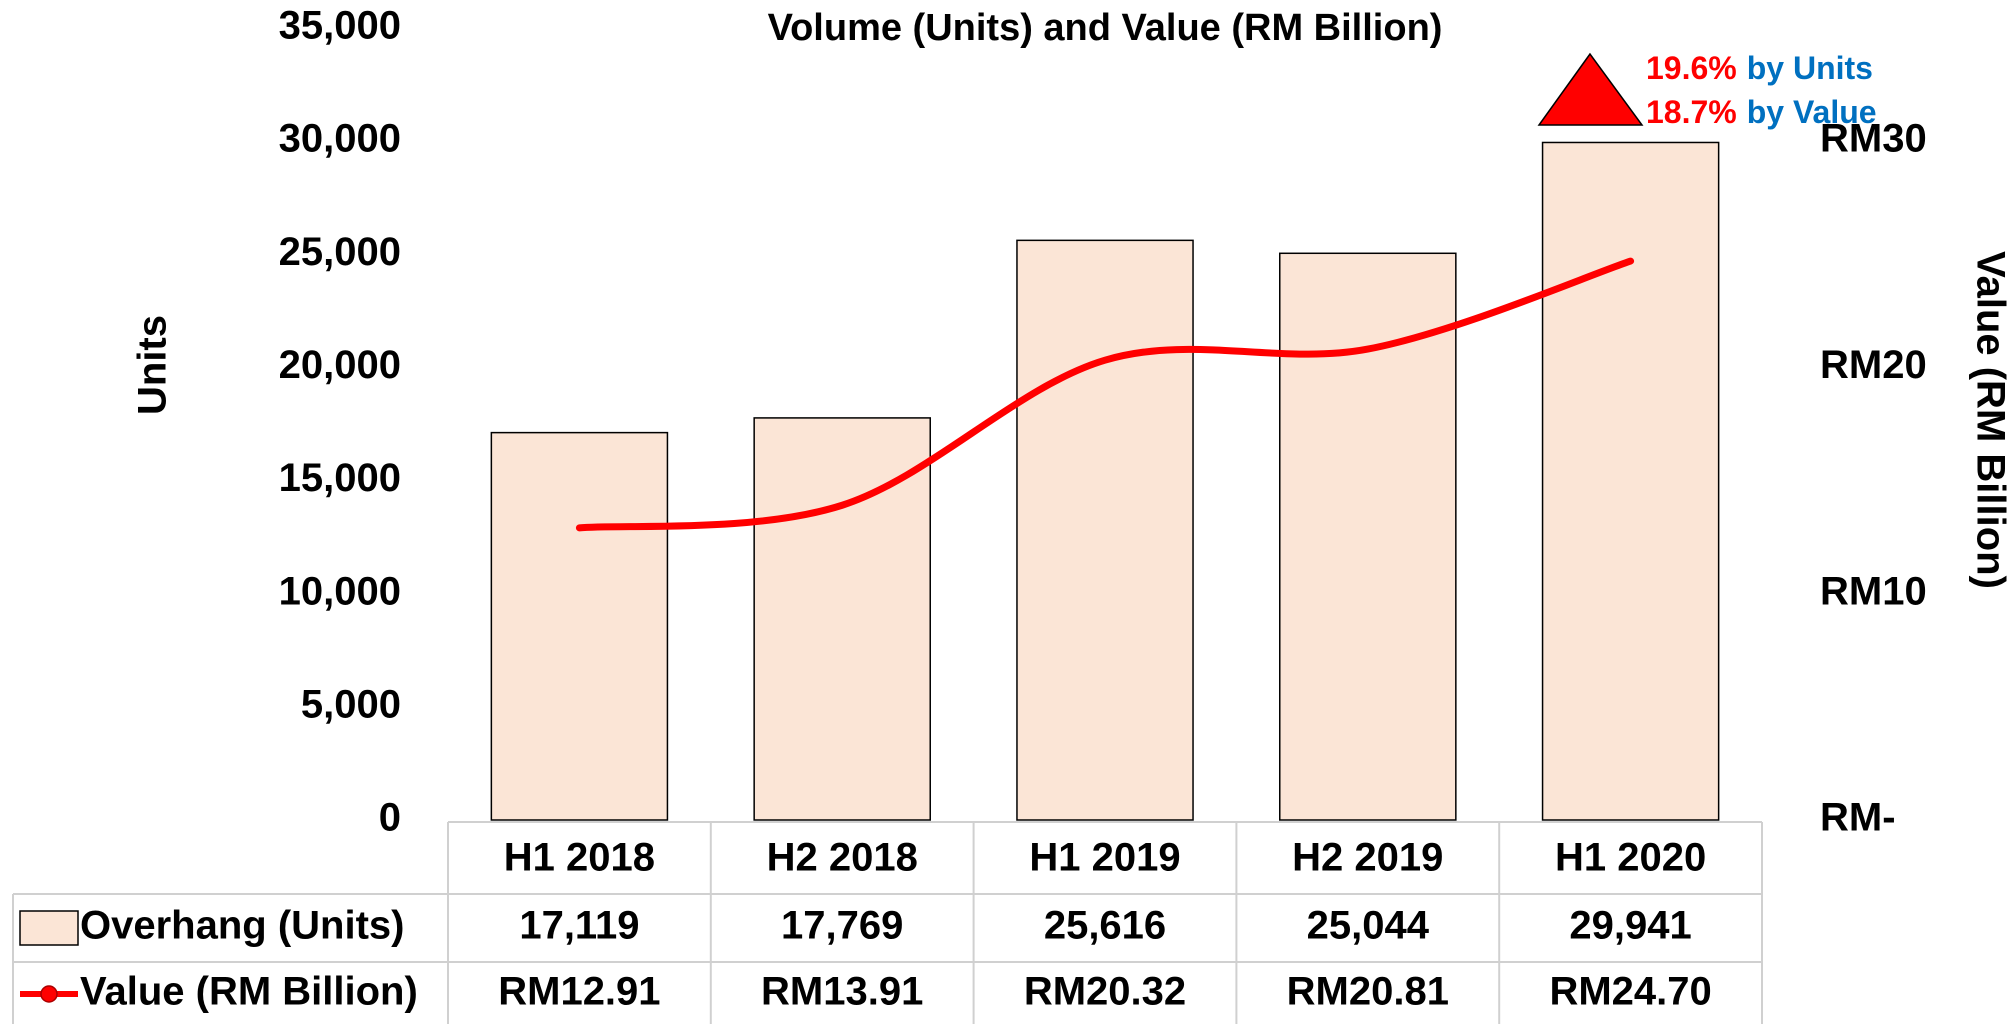  Describe the element at coordinates (49, 994) in the screenshot. I see `legend-marker` at that location.